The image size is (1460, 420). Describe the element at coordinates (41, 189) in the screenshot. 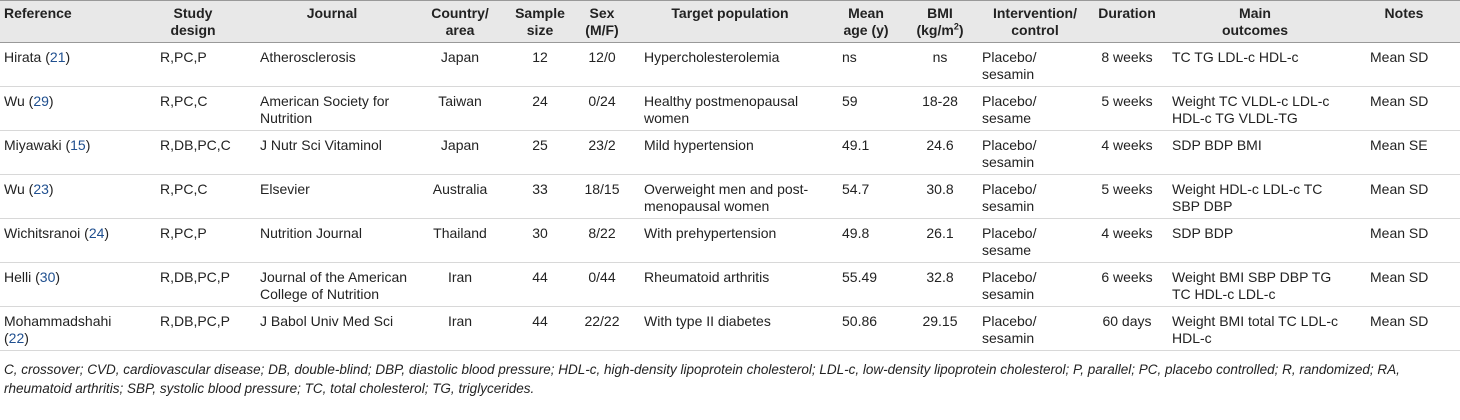

I see `citation-link: 23` at that location.